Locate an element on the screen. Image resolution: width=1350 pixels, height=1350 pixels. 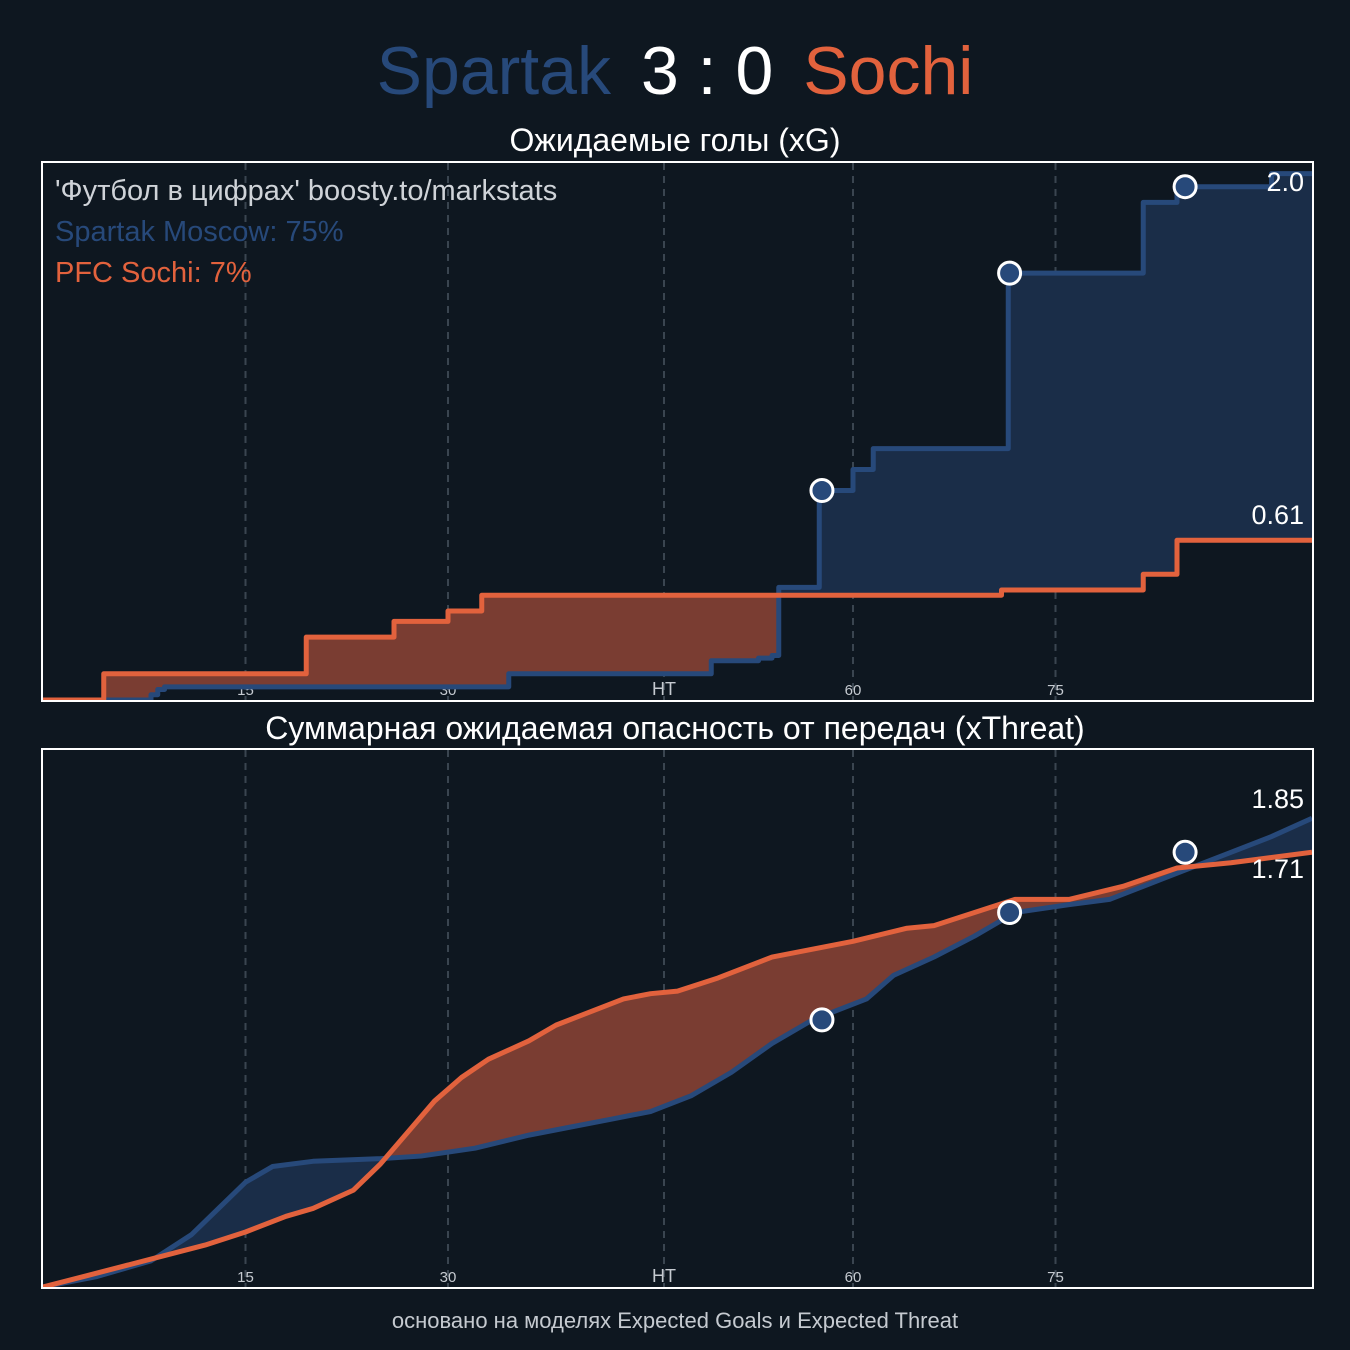
xg-chart-title: Ожидаемые голы (xG) is located at coordinates (675, 140).